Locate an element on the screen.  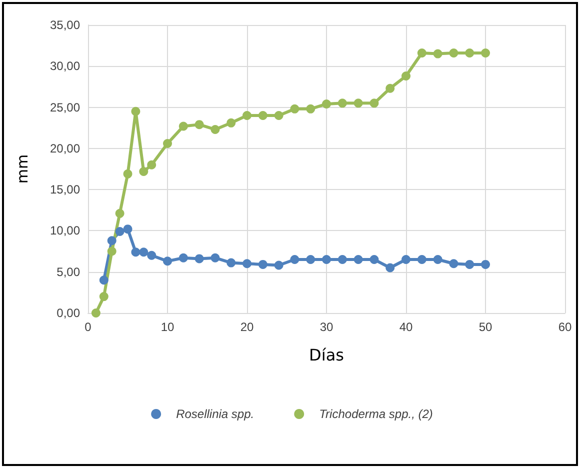
y-tick-label: 25,00 is located at coordinates (65, 107).